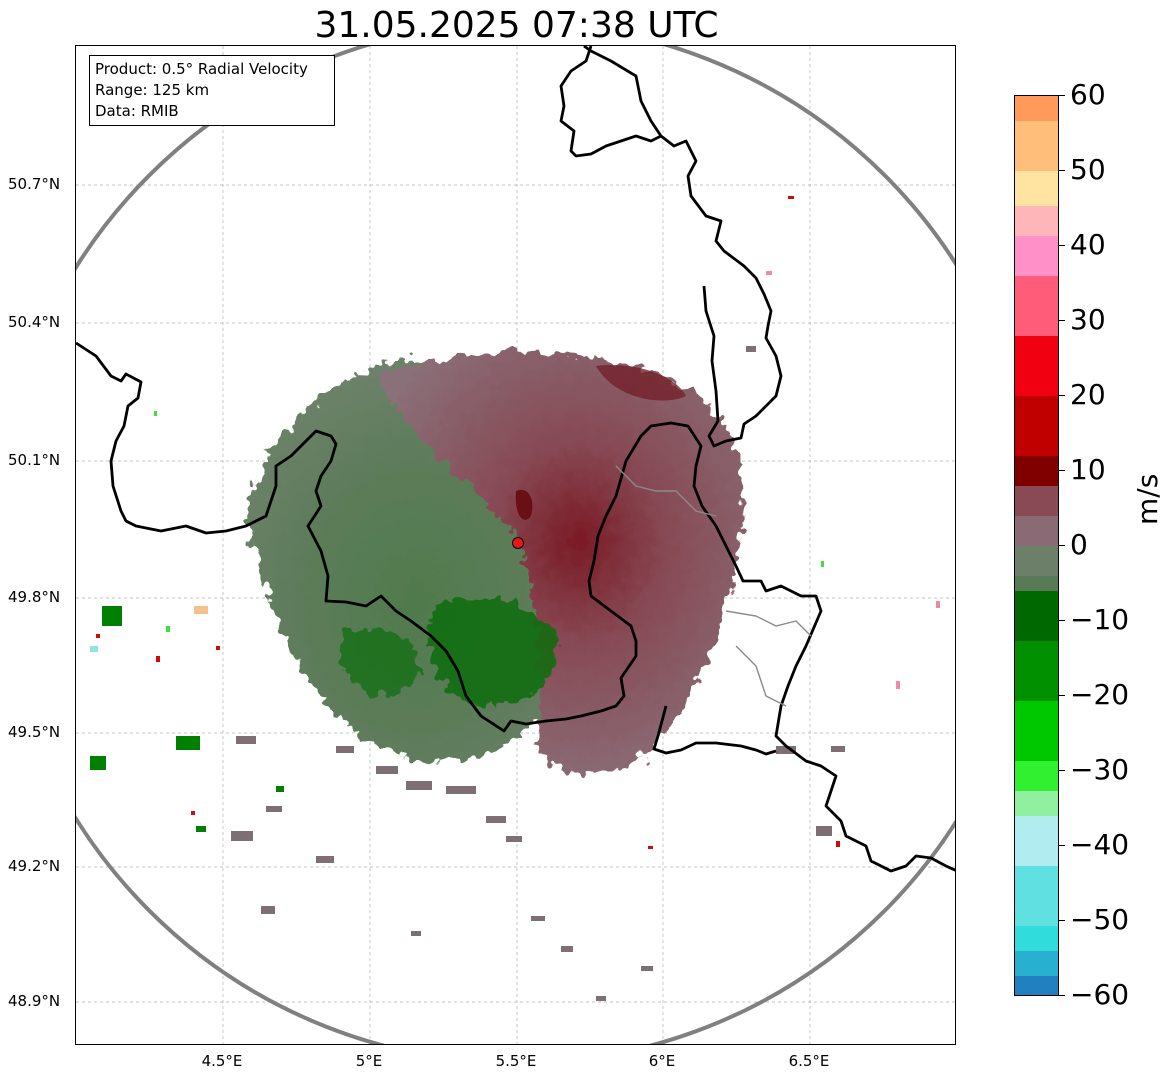 Image resolution: width=1171 pixels, height=1081 pixels. Describe the element at coordinates (662, 1061) in the screenshot. I see `lon-label: 6°E` at that location.